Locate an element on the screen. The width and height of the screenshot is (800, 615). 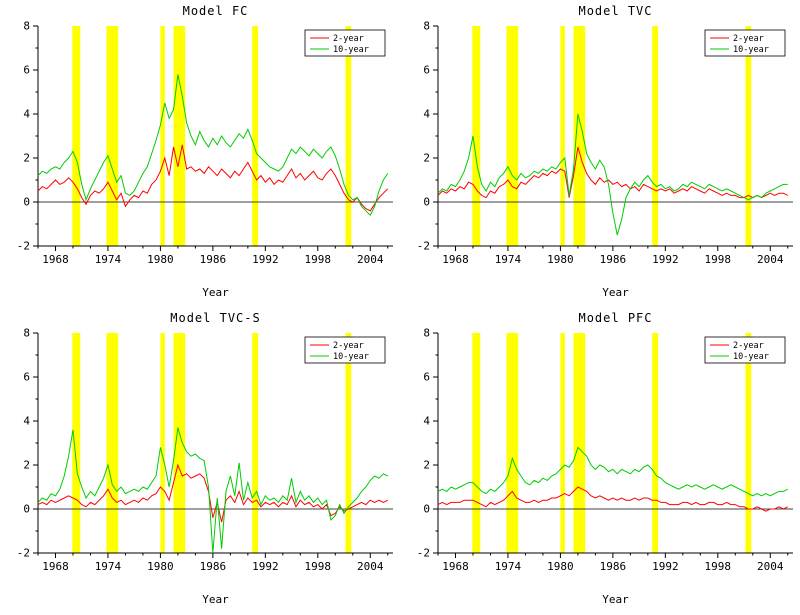
chart-title-tvc-s: Model TVC-S is located at coordinates (215, 318).